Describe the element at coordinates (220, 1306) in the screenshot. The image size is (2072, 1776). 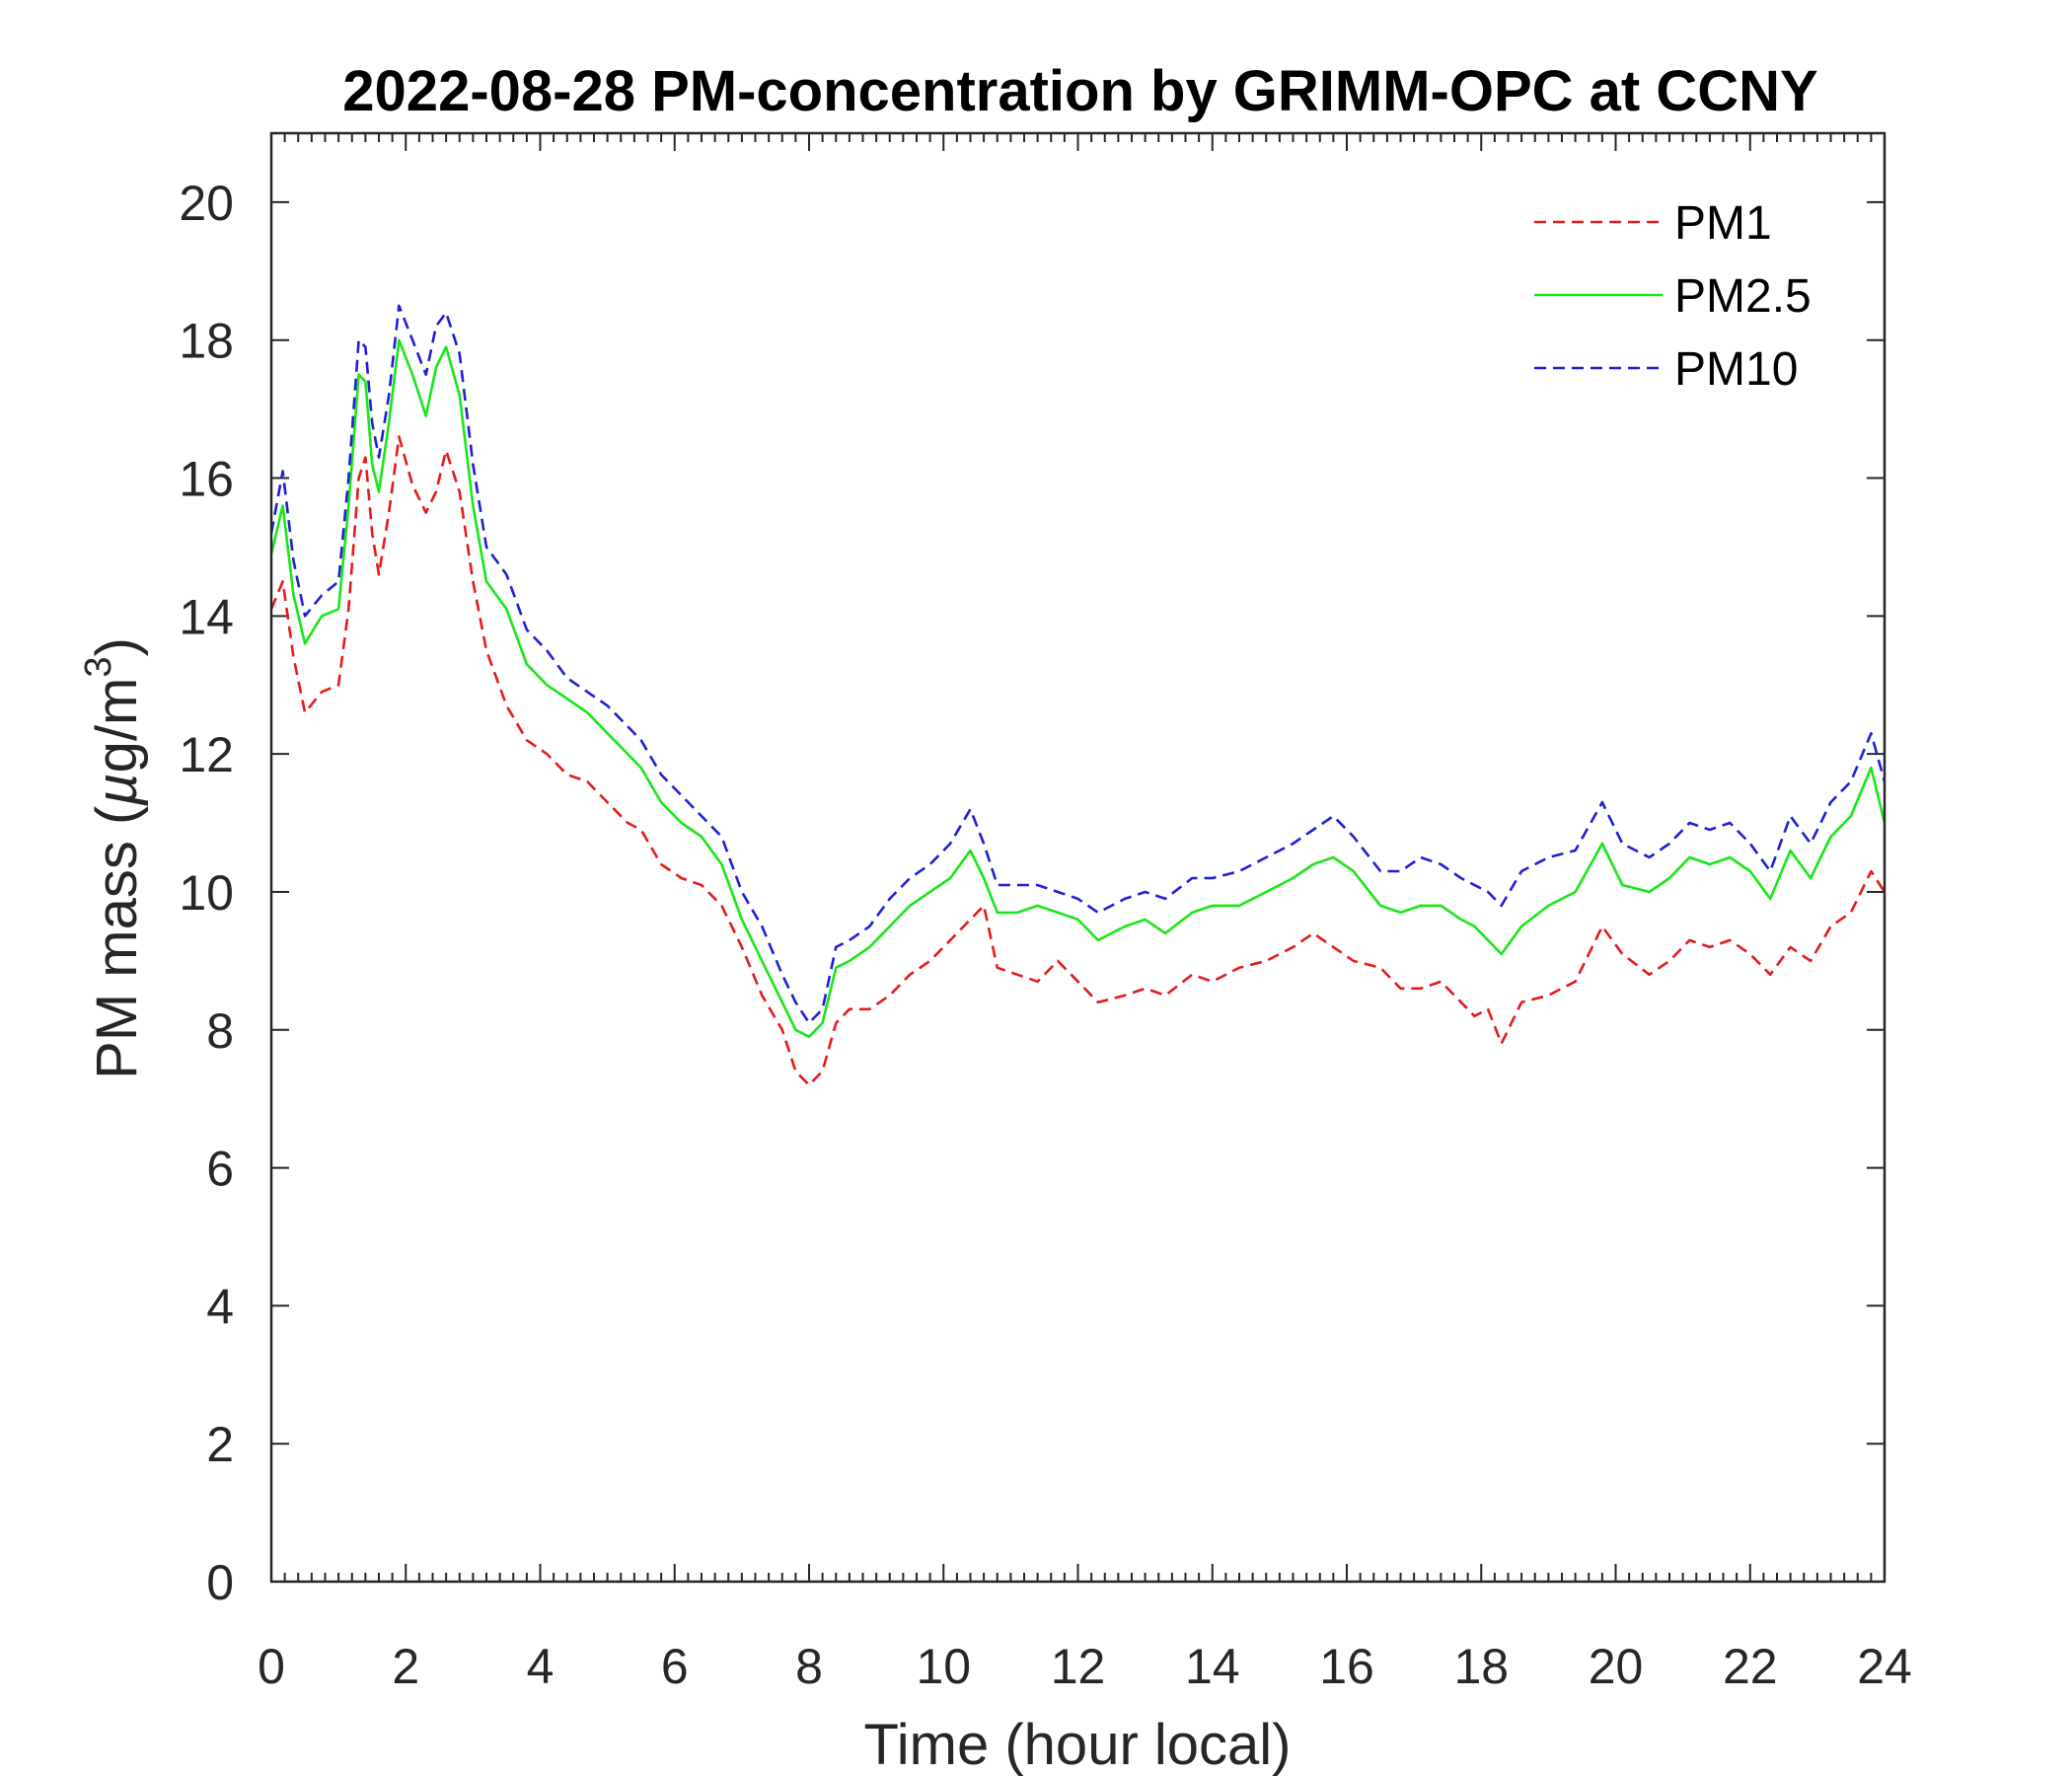
I see `y-tick-label: 4` at that location.